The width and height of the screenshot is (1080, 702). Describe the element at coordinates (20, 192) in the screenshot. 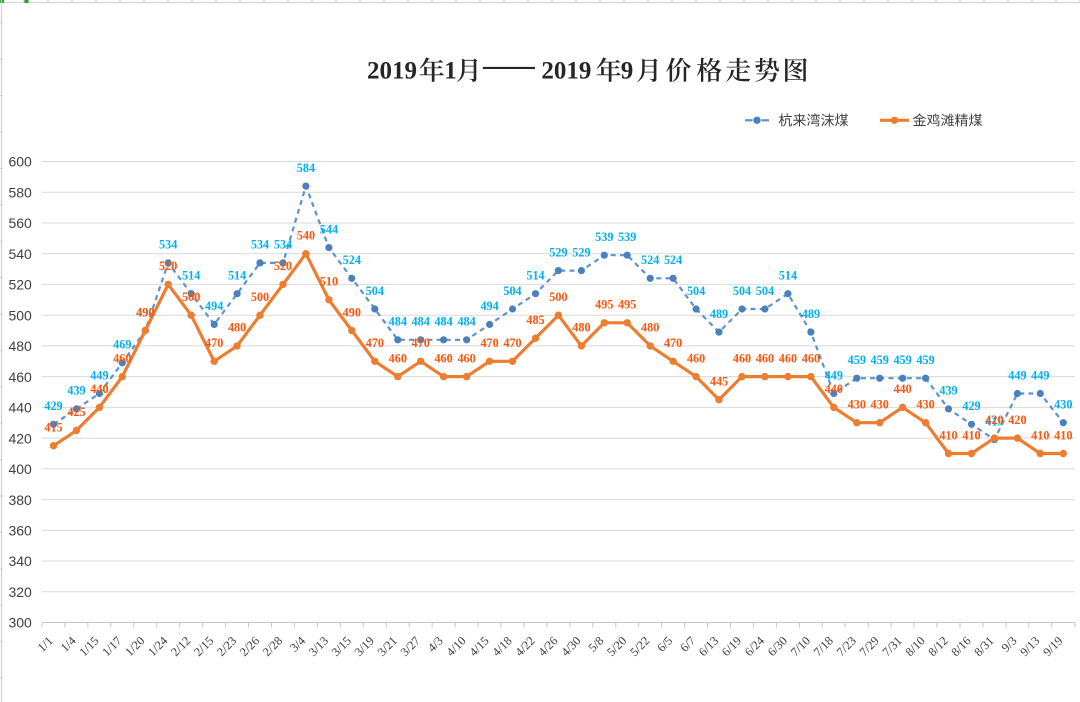

I see `svg-text: 580` at that location.